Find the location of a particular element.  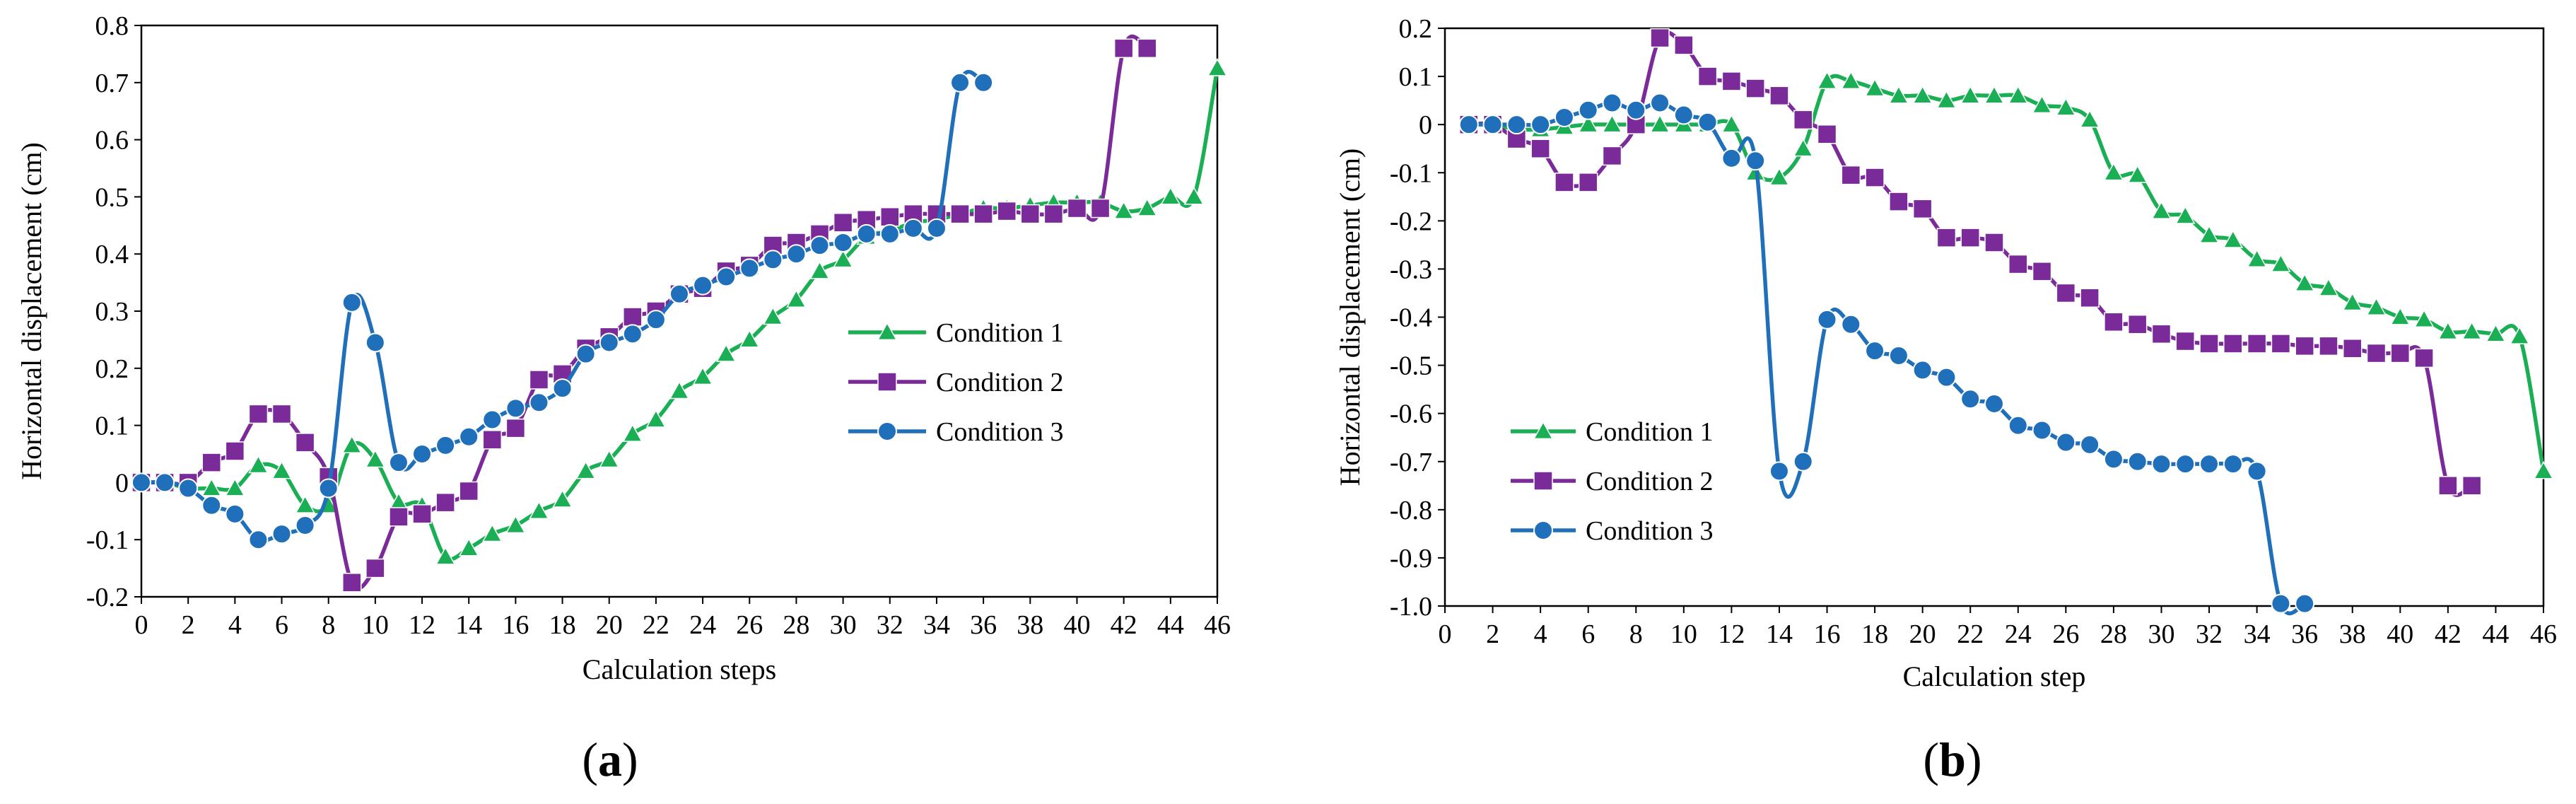

chart-a-x-tick-label: 24 is located at coordinates (702, 625).